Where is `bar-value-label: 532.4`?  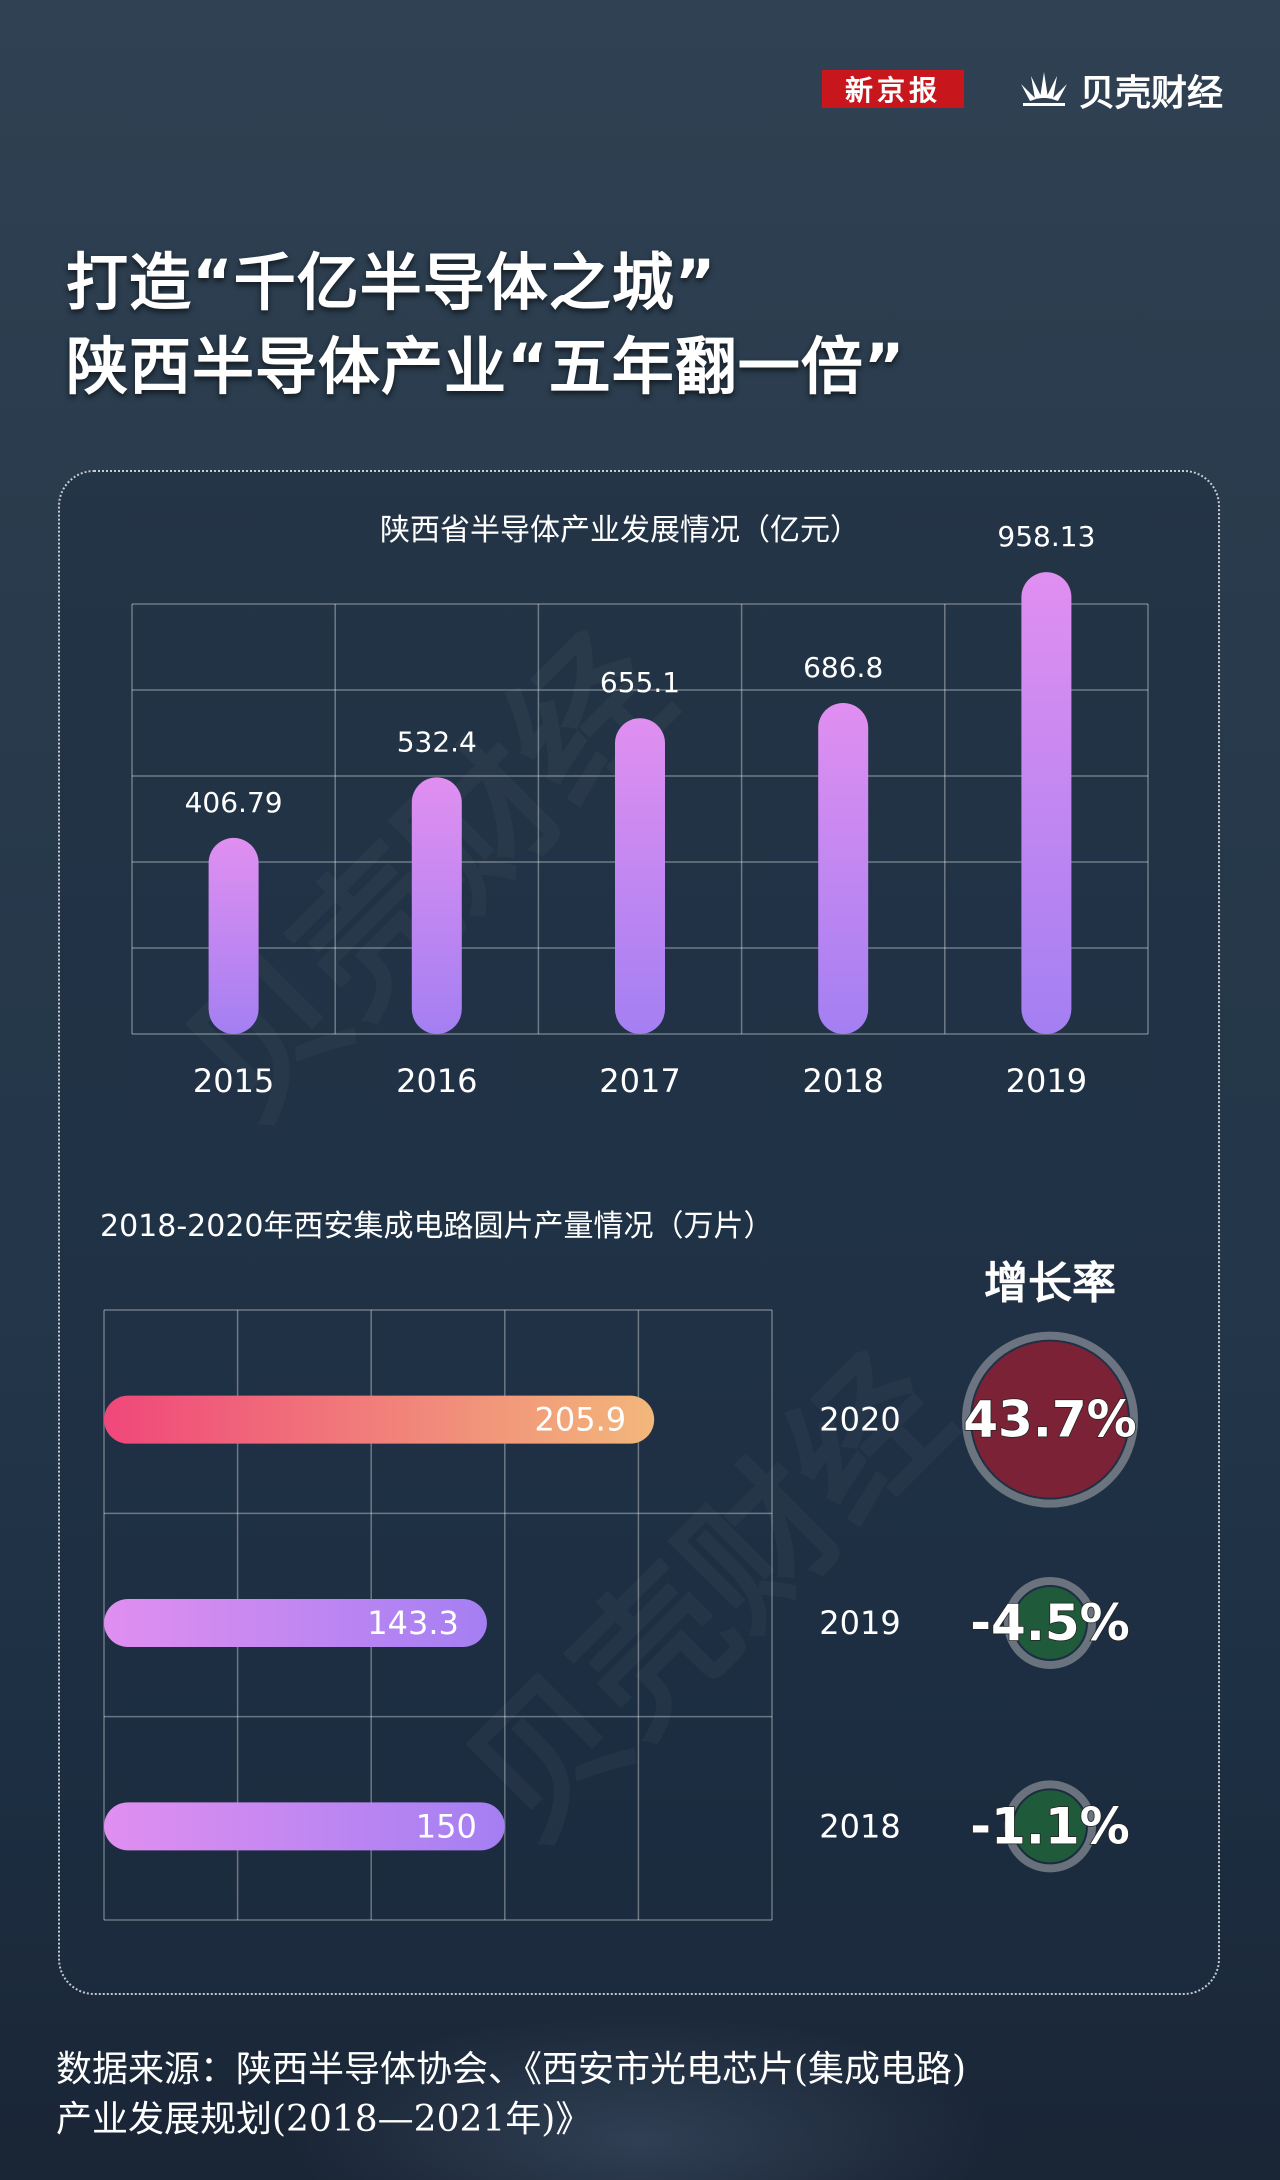 bar-value-label: 532.4 is located at coordinates (437, 741).